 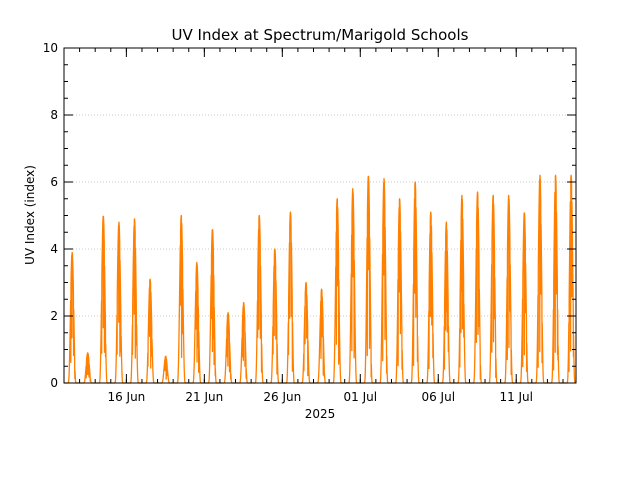 I want to click on x-tick-label: 01 Jul, so click(x=361, y=397).